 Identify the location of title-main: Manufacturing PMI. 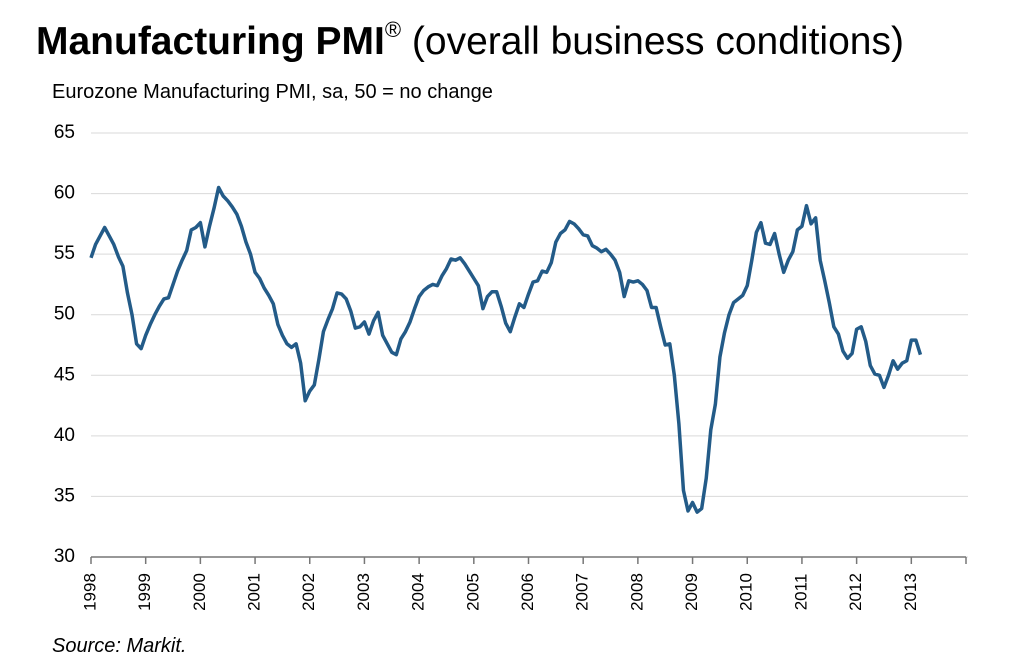
(210, 41).